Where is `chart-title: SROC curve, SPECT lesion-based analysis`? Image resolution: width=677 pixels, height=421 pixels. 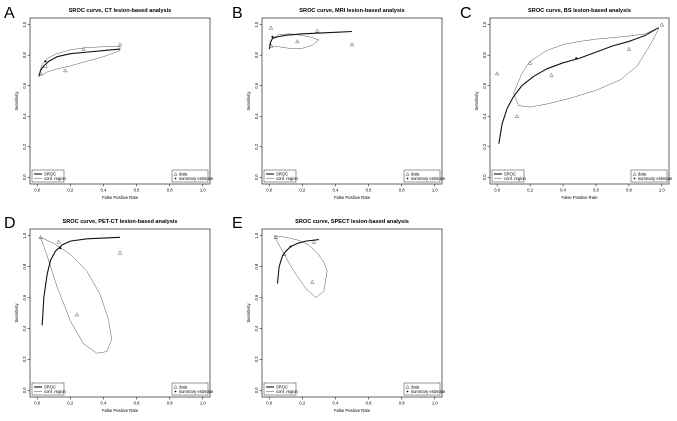 chart-title: SROC curve, SPECT lesion-based analysis is located at coordinates (352, 222).